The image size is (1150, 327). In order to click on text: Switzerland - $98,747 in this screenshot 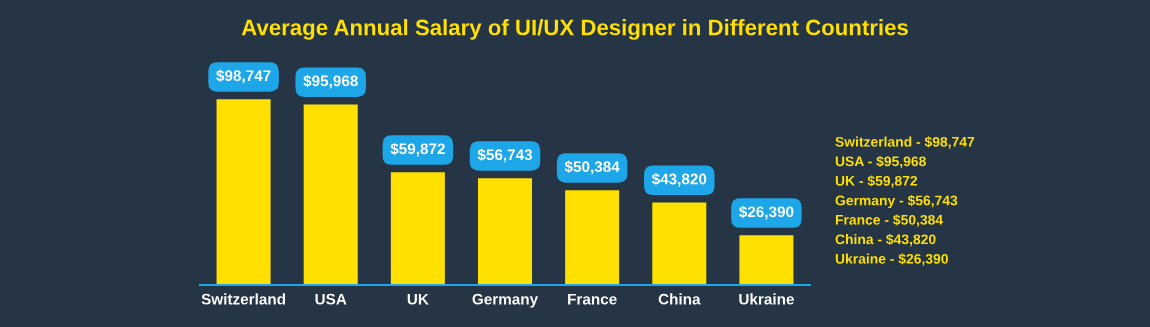, I will do `click(905, 142)`.